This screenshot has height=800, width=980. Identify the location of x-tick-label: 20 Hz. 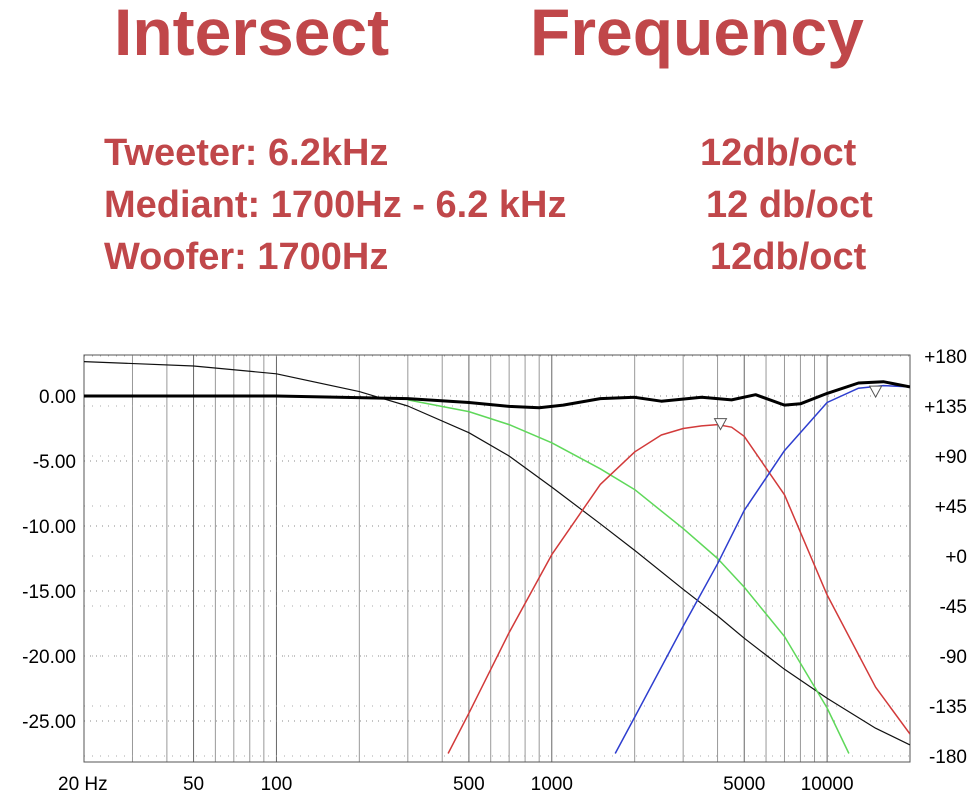
(83, 784).